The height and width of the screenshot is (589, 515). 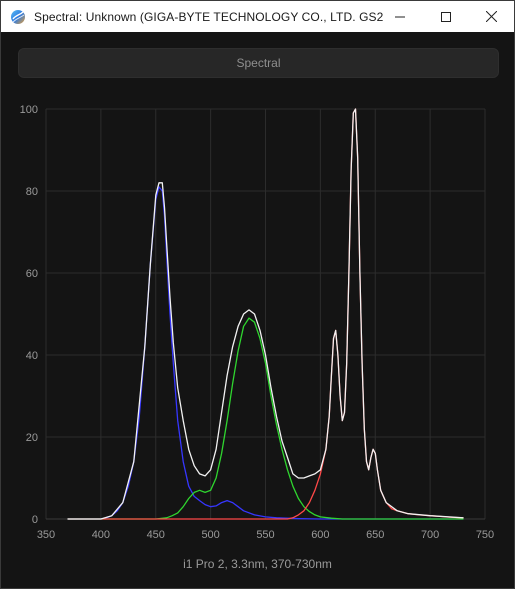 What do you see at coordinates (430, 535) in the screenshot?
I see `x-tick-label: 700` at bounding box center [430, 535].